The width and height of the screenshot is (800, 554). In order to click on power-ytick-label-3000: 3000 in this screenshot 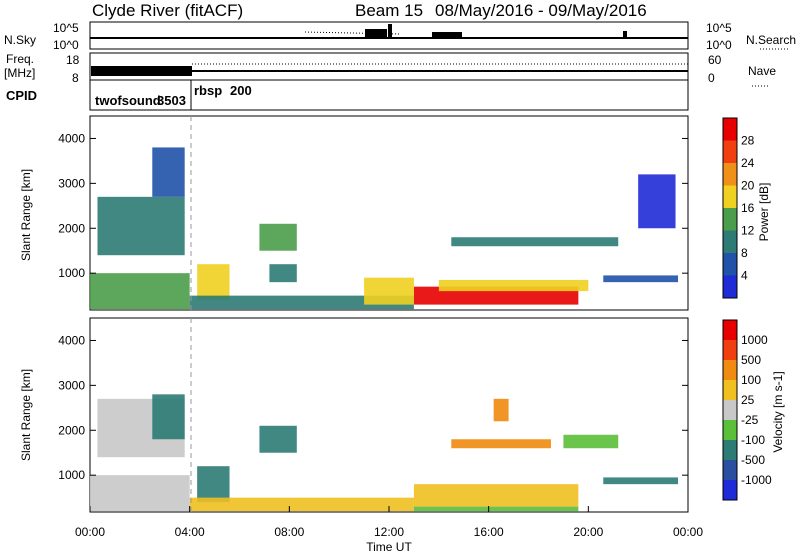, I will do `click(71, 183)`.